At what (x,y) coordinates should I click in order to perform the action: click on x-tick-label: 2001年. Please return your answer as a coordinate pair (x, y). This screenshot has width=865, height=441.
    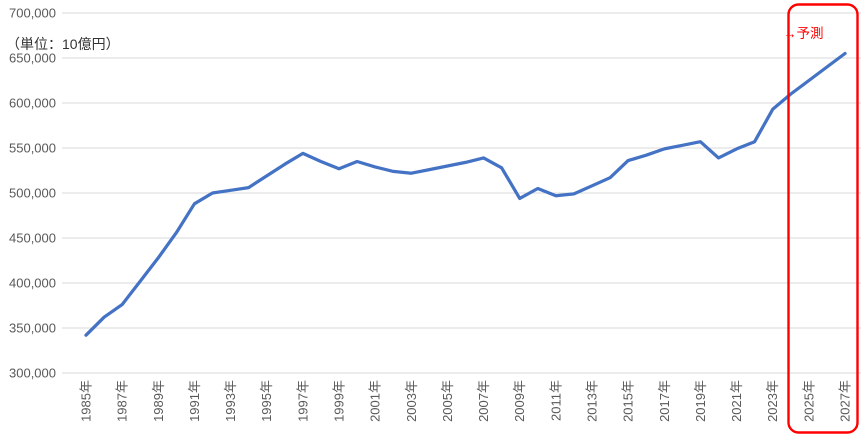
    Looking at the image, I should click on (375, 401).